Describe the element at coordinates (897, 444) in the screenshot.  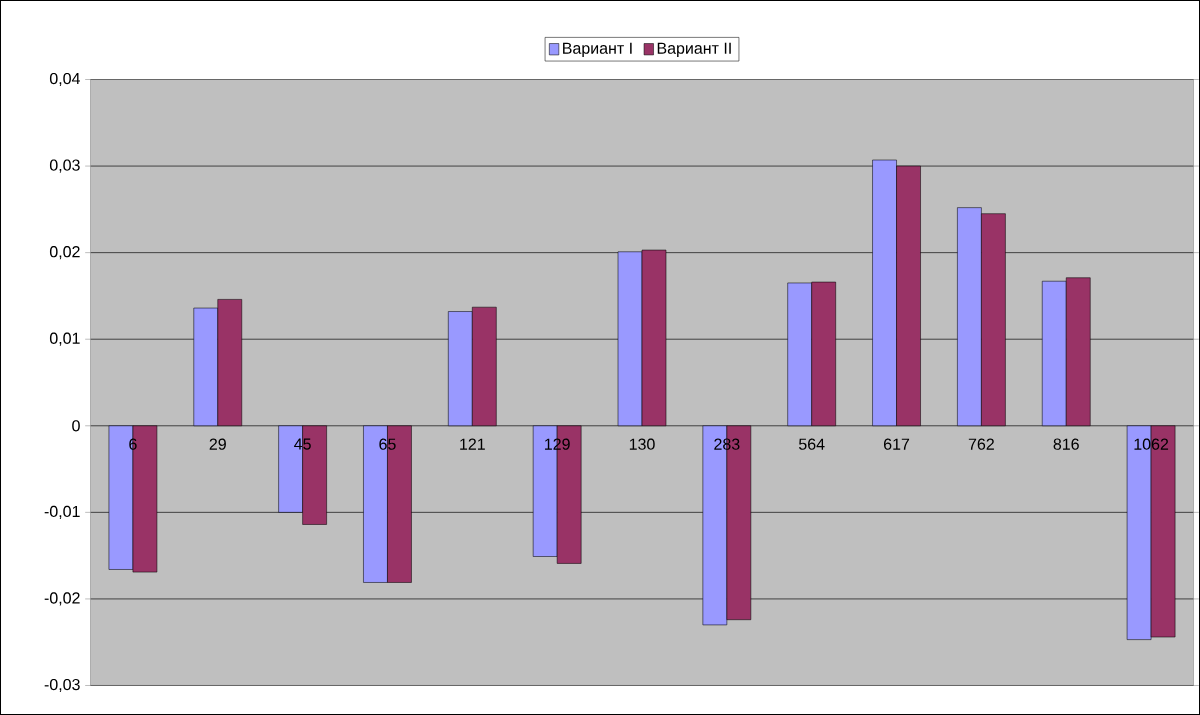
I see `x-tick-label: 617` at that location.